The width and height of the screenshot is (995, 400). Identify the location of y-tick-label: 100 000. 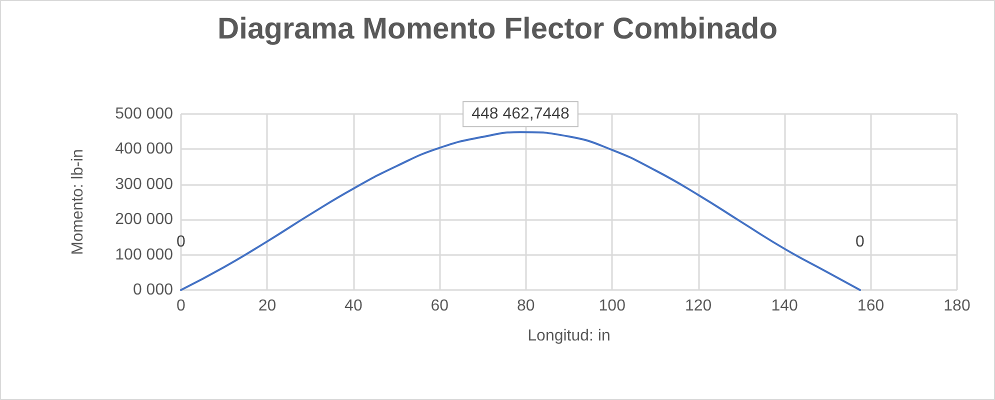
(144, 255).